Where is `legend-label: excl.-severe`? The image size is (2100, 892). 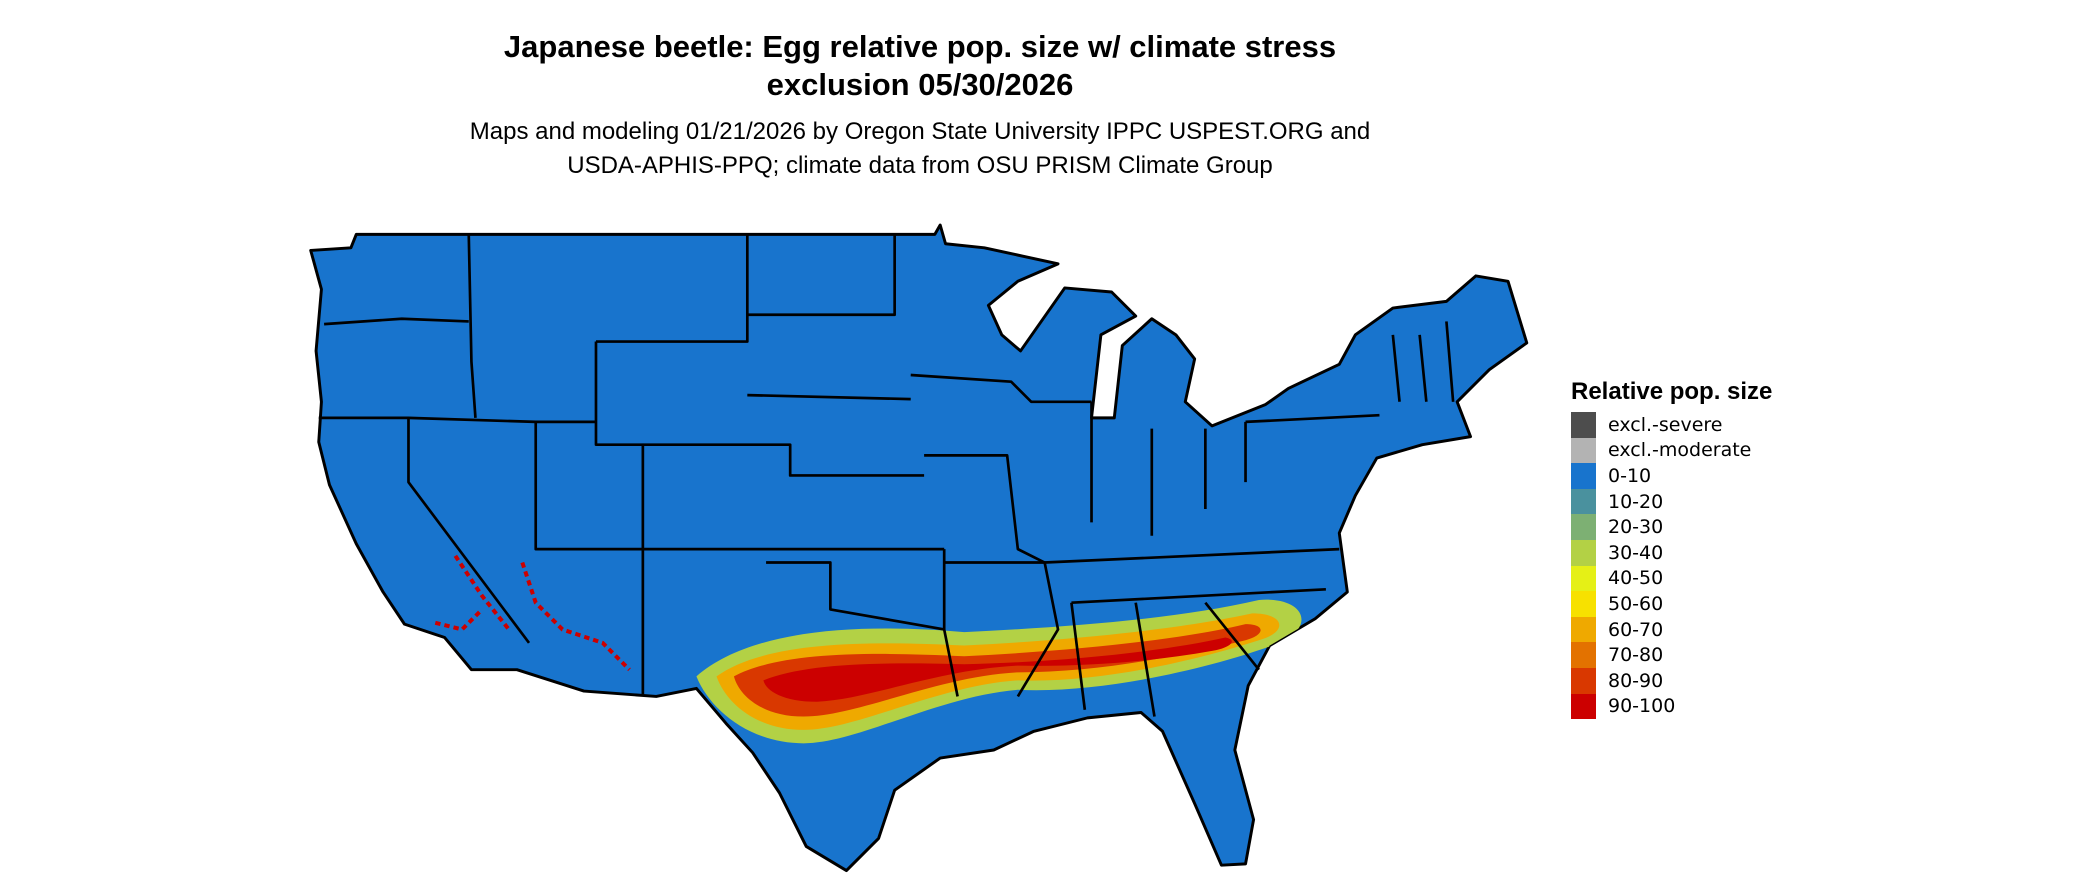 legend-label: excl.-severe is located at coordinates (1665, 424).